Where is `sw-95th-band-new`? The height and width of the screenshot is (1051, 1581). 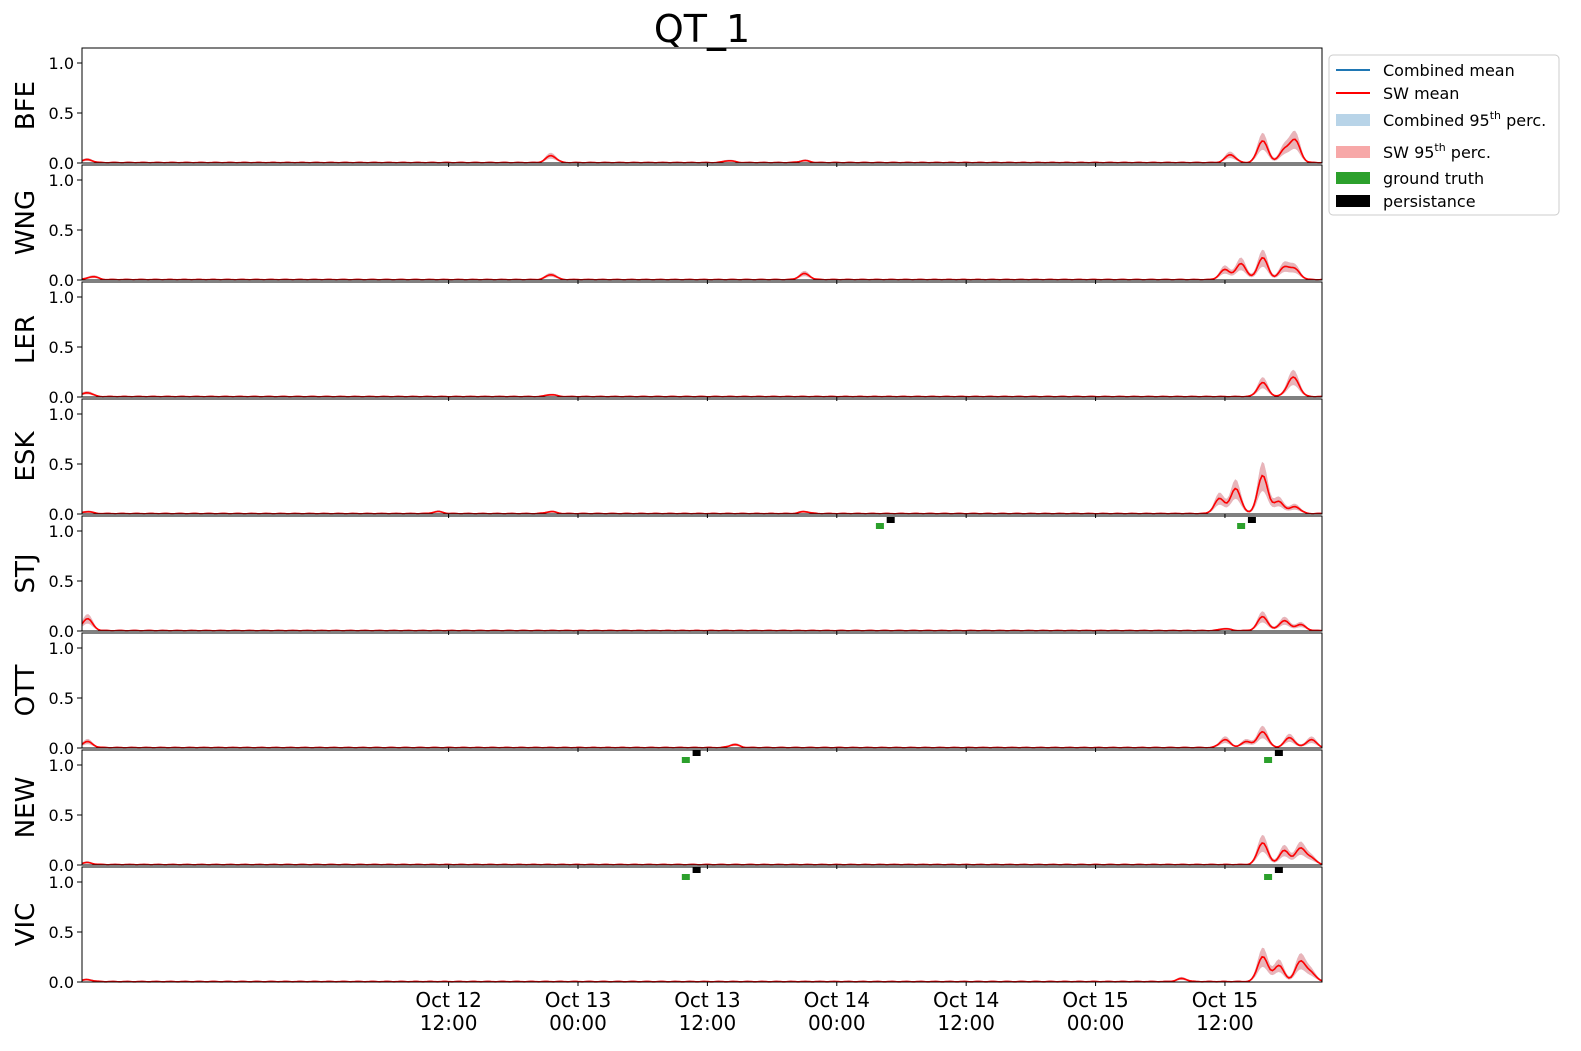
sw-95th-band-new is located at coordinates (702, 850).